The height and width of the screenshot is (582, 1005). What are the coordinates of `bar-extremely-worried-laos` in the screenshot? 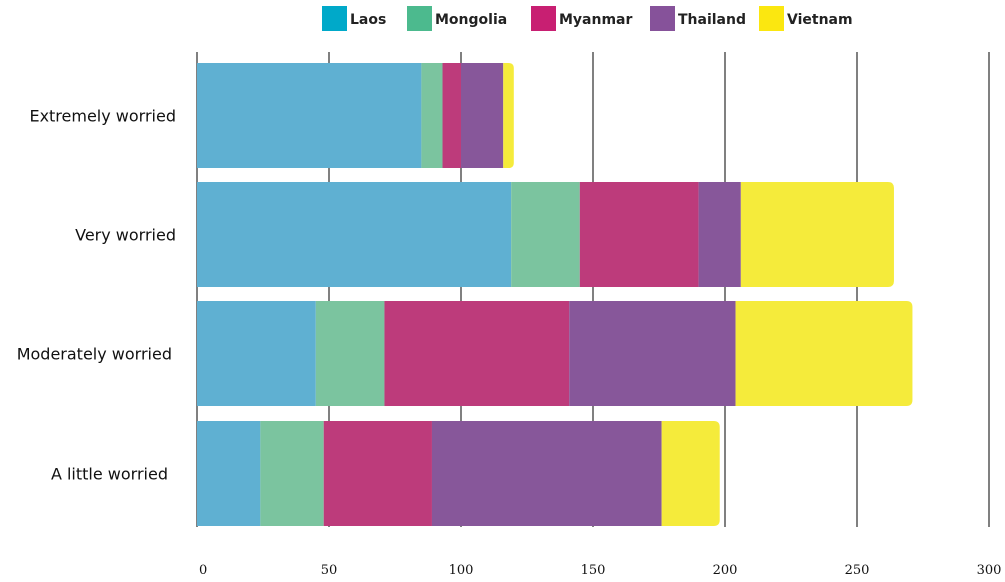 It's located at (309, 115).